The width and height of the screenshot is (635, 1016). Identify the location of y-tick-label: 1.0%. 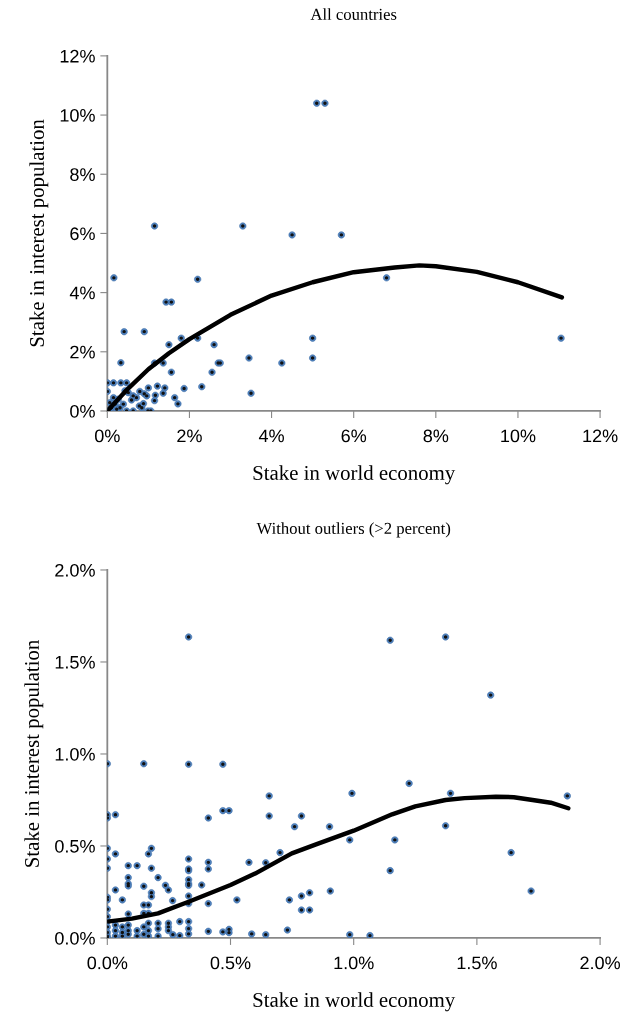
(75, 754).